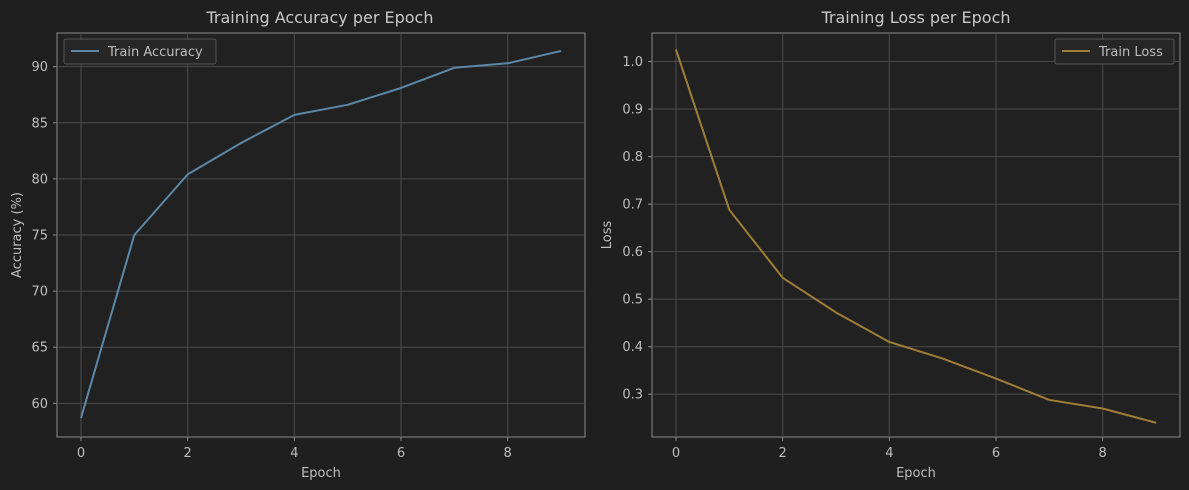  Describe the element at coordinates (607, 235) in the screenshot. I see `loss-y-axis-label: Loss` at that location.